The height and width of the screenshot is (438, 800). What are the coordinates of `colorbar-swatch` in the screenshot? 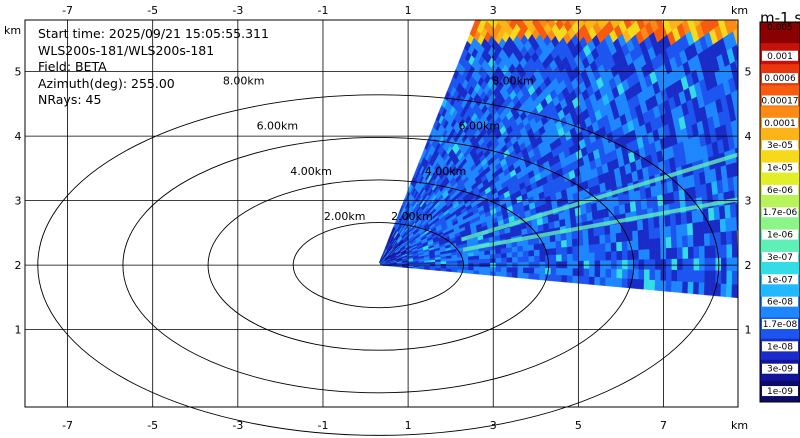 It's located at (780, 223).